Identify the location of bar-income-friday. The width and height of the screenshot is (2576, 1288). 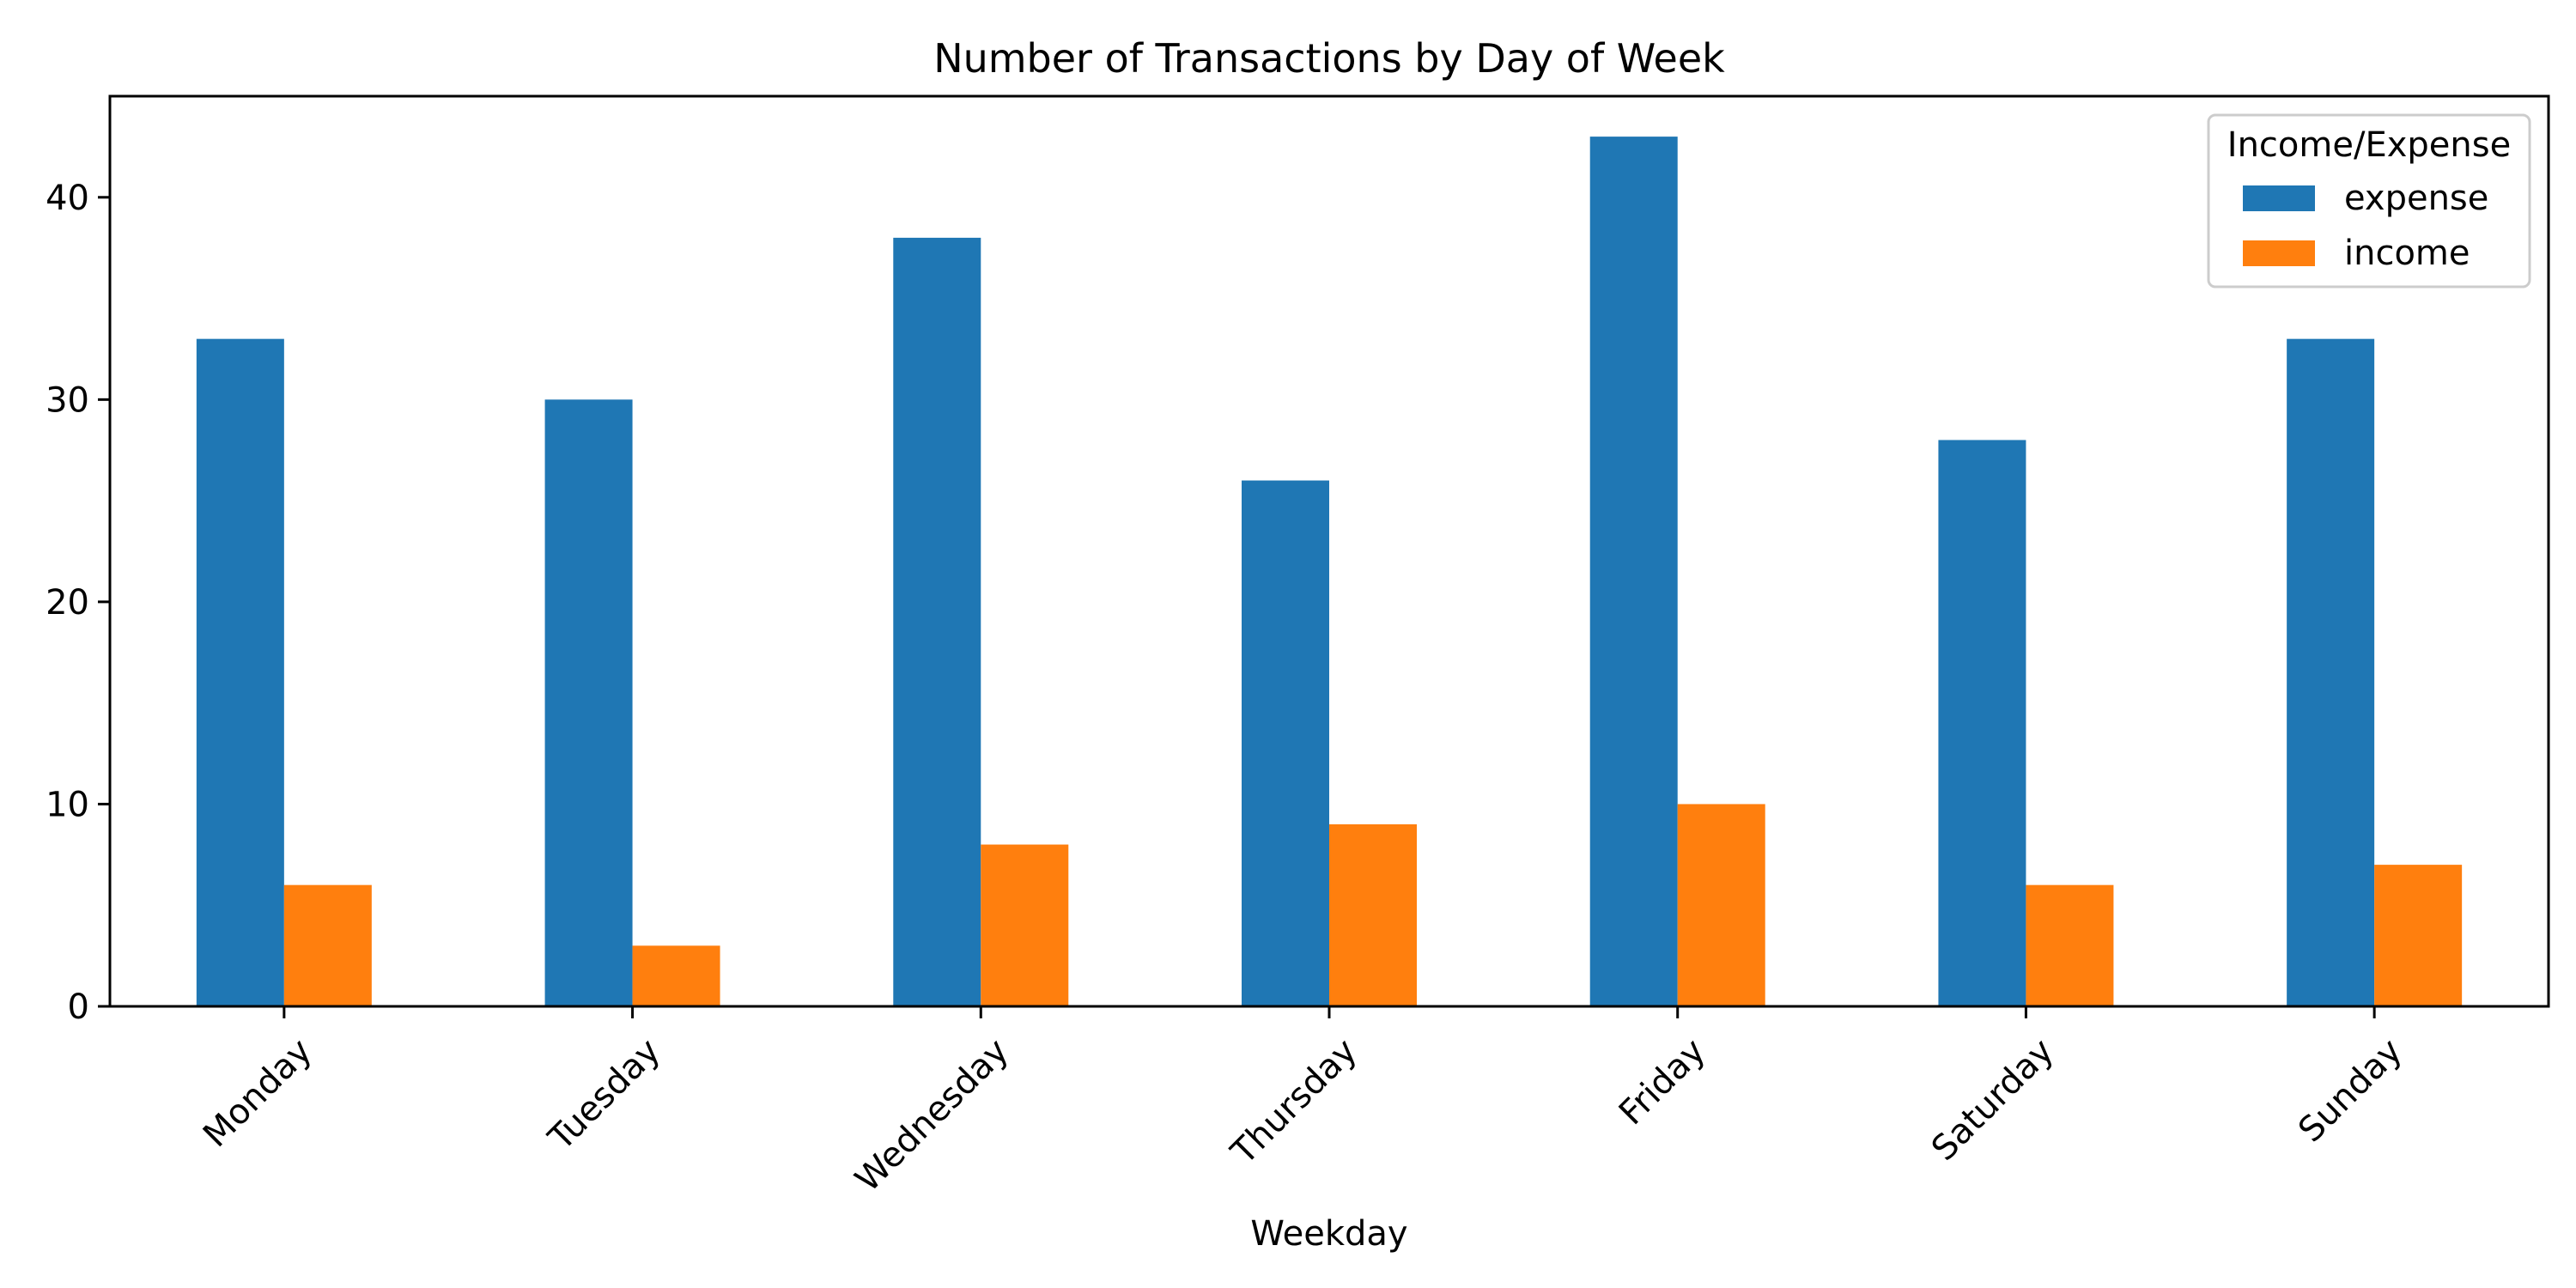
(1721, 905).